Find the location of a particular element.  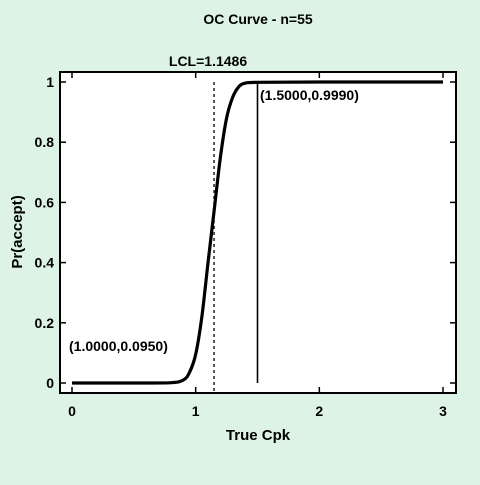

x-tick-label: 3 is located at coordinates (443, 411).